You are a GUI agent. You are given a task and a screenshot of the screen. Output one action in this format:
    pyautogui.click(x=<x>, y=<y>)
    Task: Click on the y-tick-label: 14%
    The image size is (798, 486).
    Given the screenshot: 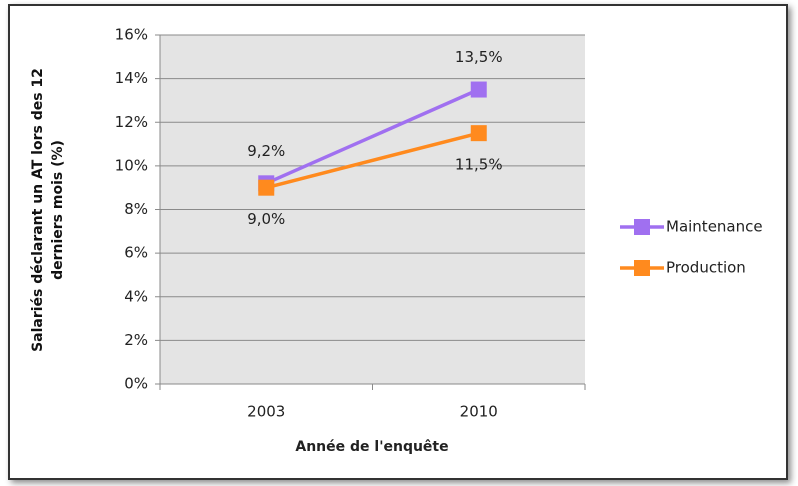 What is the action you would take?
    pyautogui.click(x=131, y=78)
    